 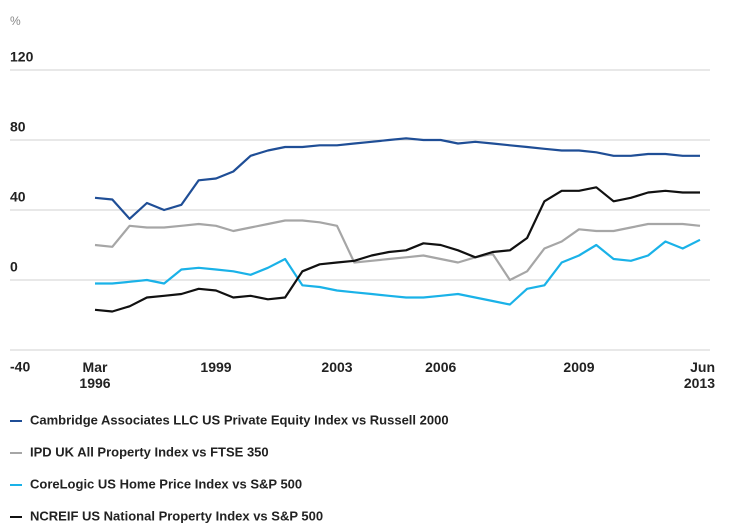 What do you see at coordinates (18, 197) in the screenshot?
I see `y-tick-label: 40` at bounding box center [18, 197].